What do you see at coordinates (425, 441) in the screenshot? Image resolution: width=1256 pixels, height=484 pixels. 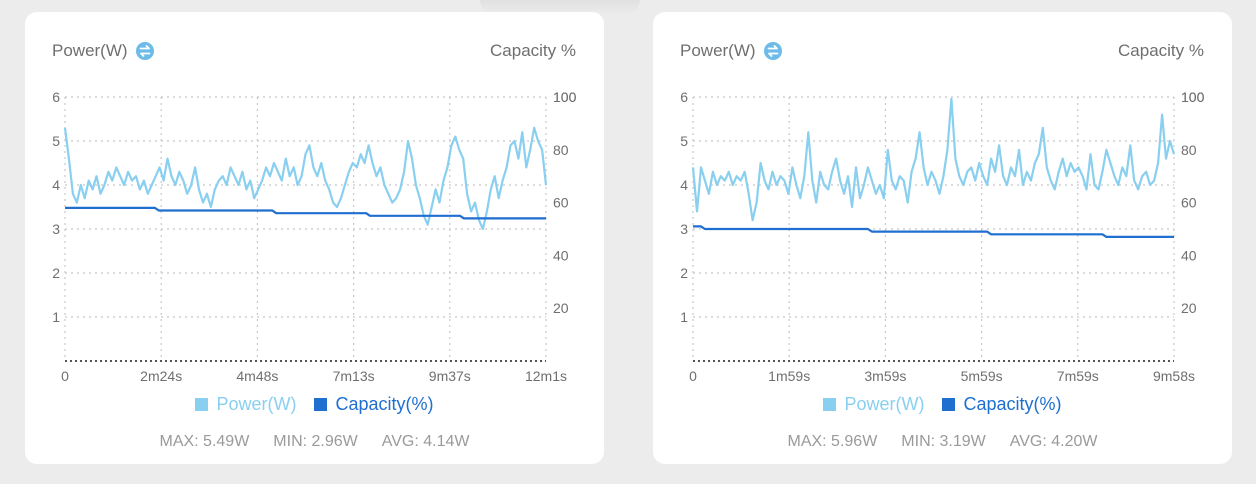 I see `stat-avg: AVG: 4.14W` at bounding box center [425, 441].